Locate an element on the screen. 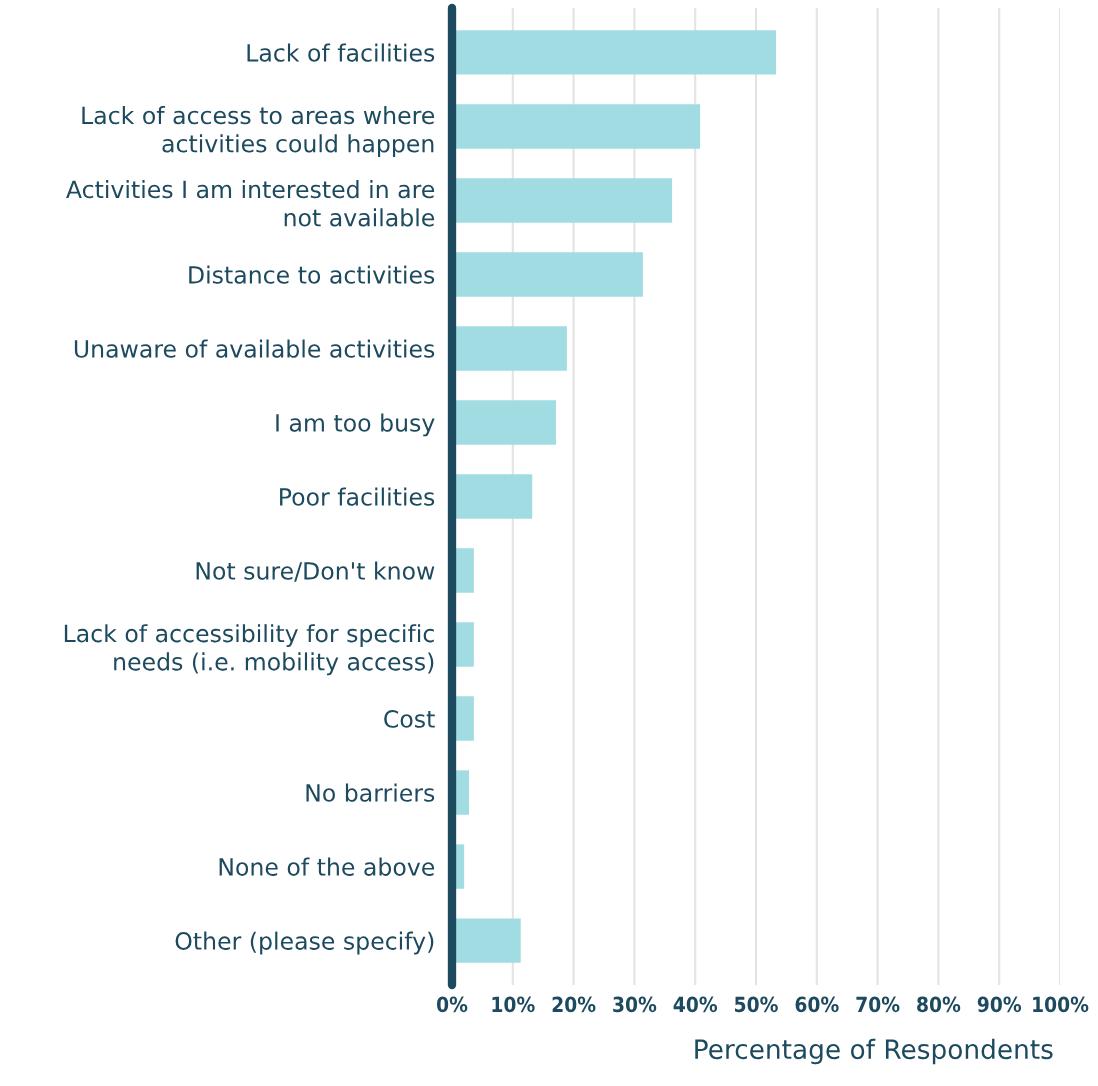  y-tick-label: None of the above is located at coordinates (327, 866).